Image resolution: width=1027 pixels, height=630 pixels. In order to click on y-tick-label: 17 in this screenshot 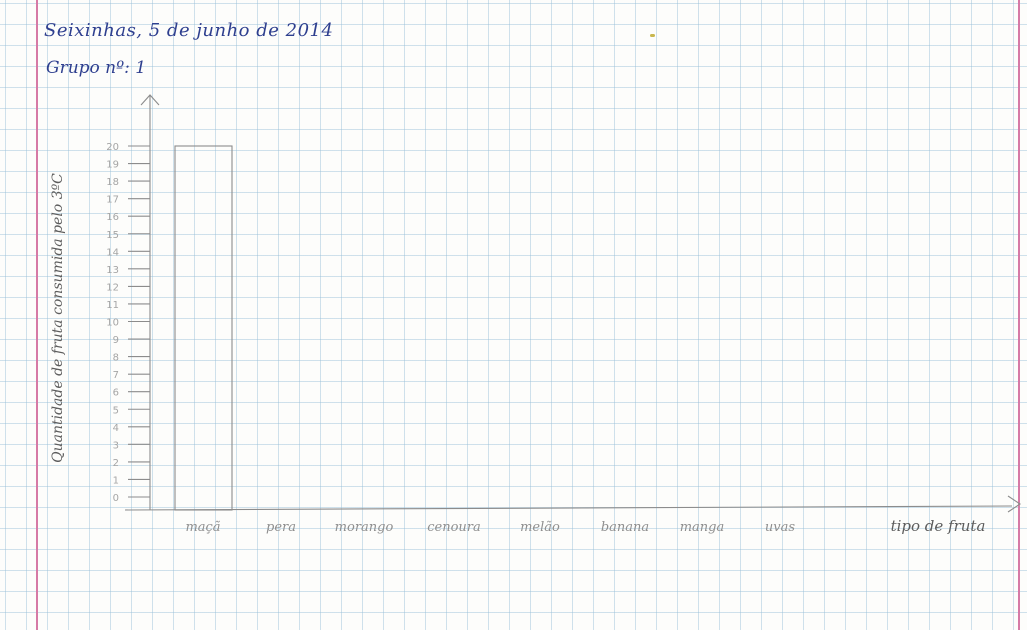, I will do `click(112, 200)`.